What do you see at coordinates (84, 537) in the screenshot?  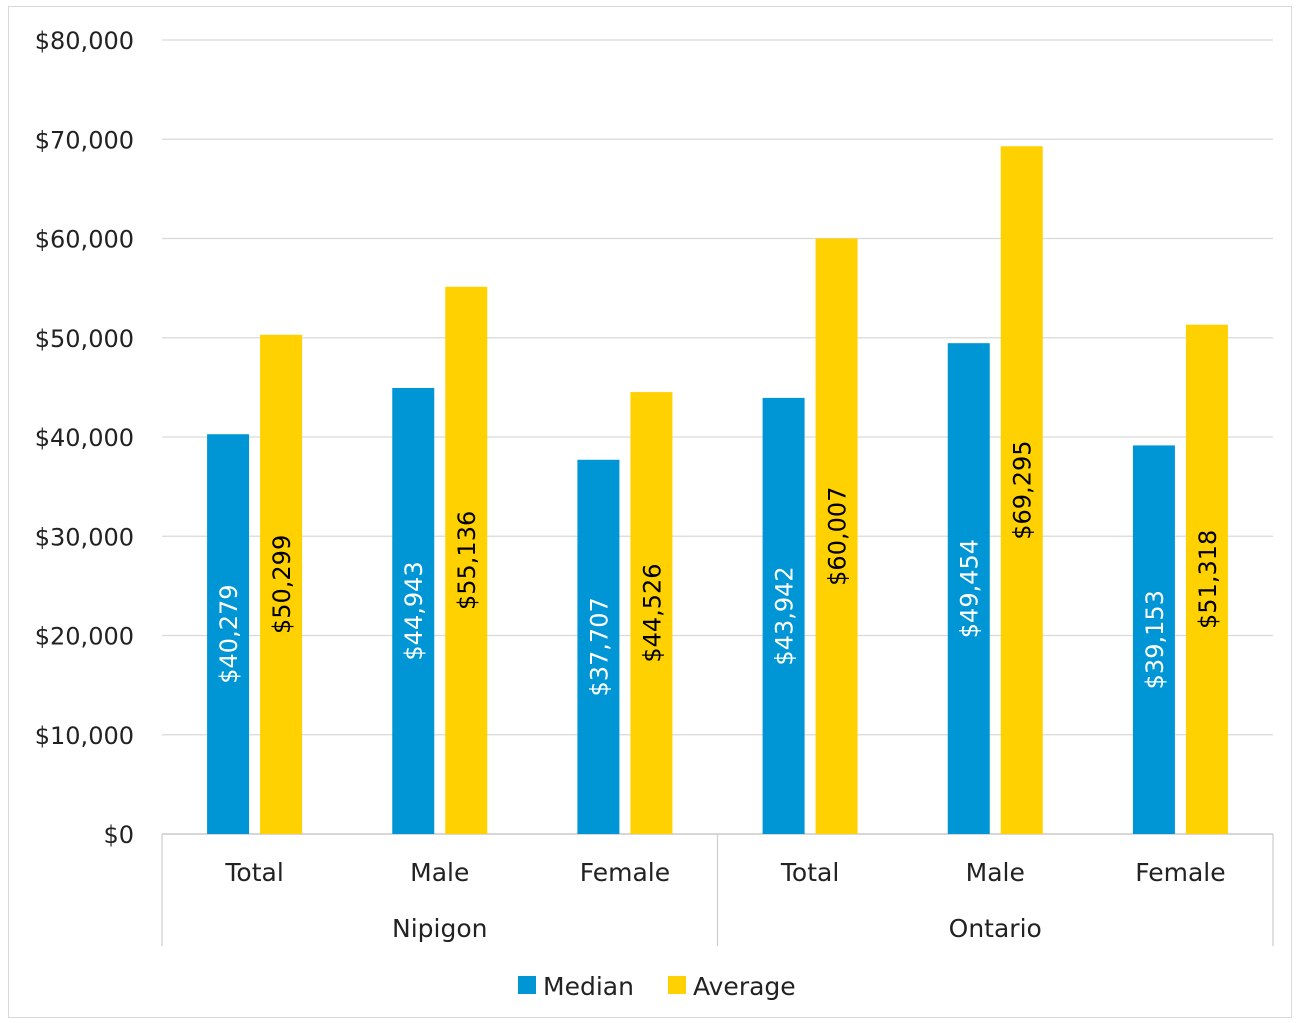 I see `y-tick-label: $30,000` at bounding box center [84, 537].